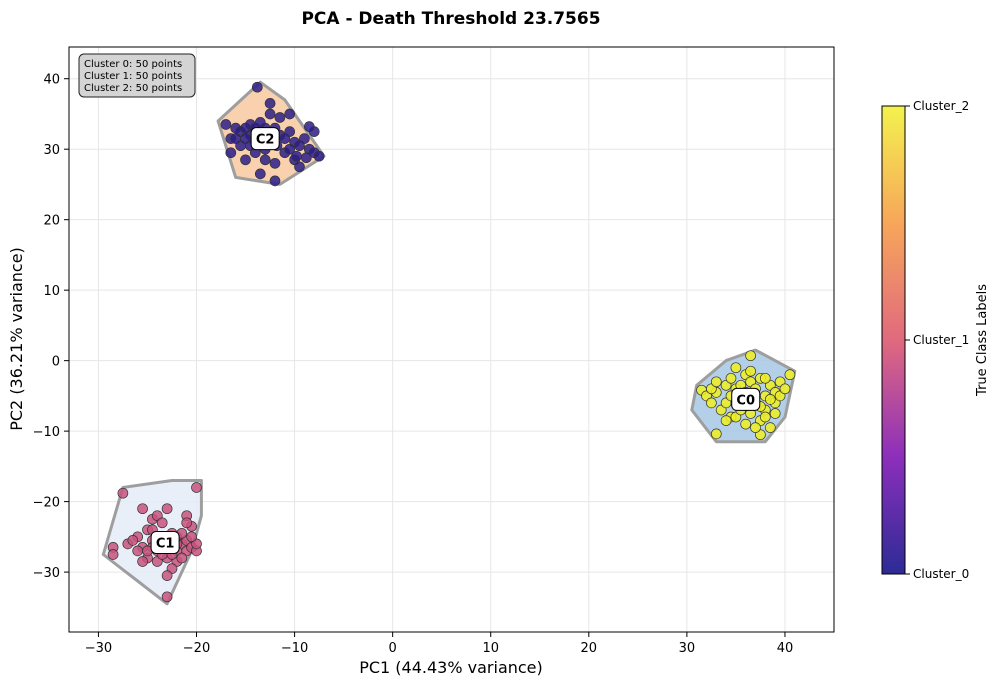 The width and height of the screenshot is (997, 685). What do you see at coordinates (46, 573) in the screenshot?
I see `y-tick-label: −30` at bounding box center [46, 573].